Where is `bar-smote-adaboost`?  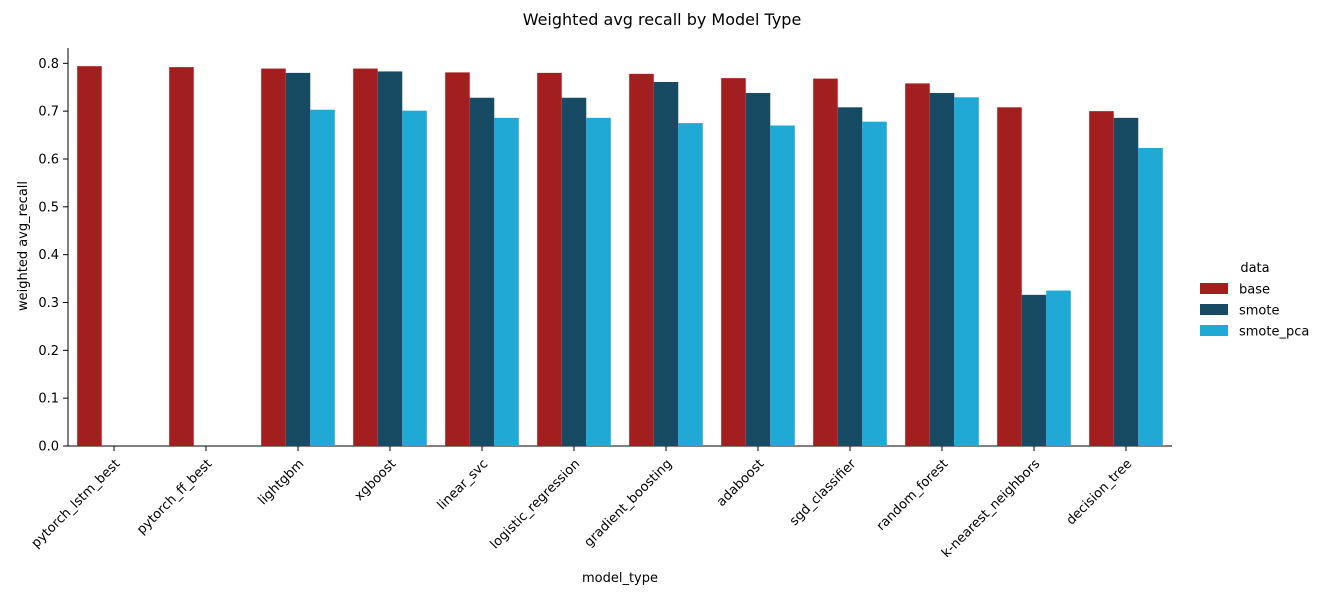
bar-smote-adaboost is located at coordinates (758, 269).